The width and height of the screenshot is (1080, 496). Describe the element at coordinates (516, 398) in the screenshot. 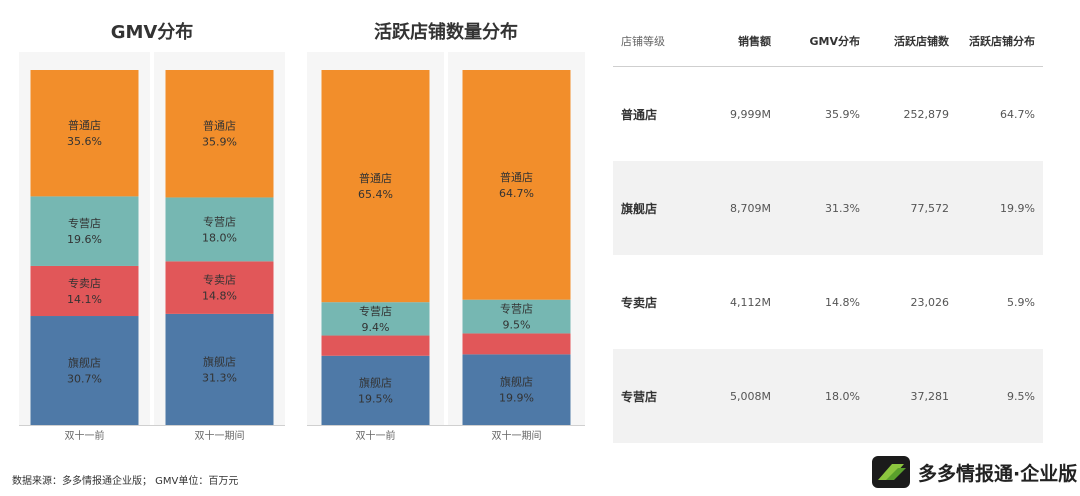

I see `segment-value-label: 19.9%` at that location.